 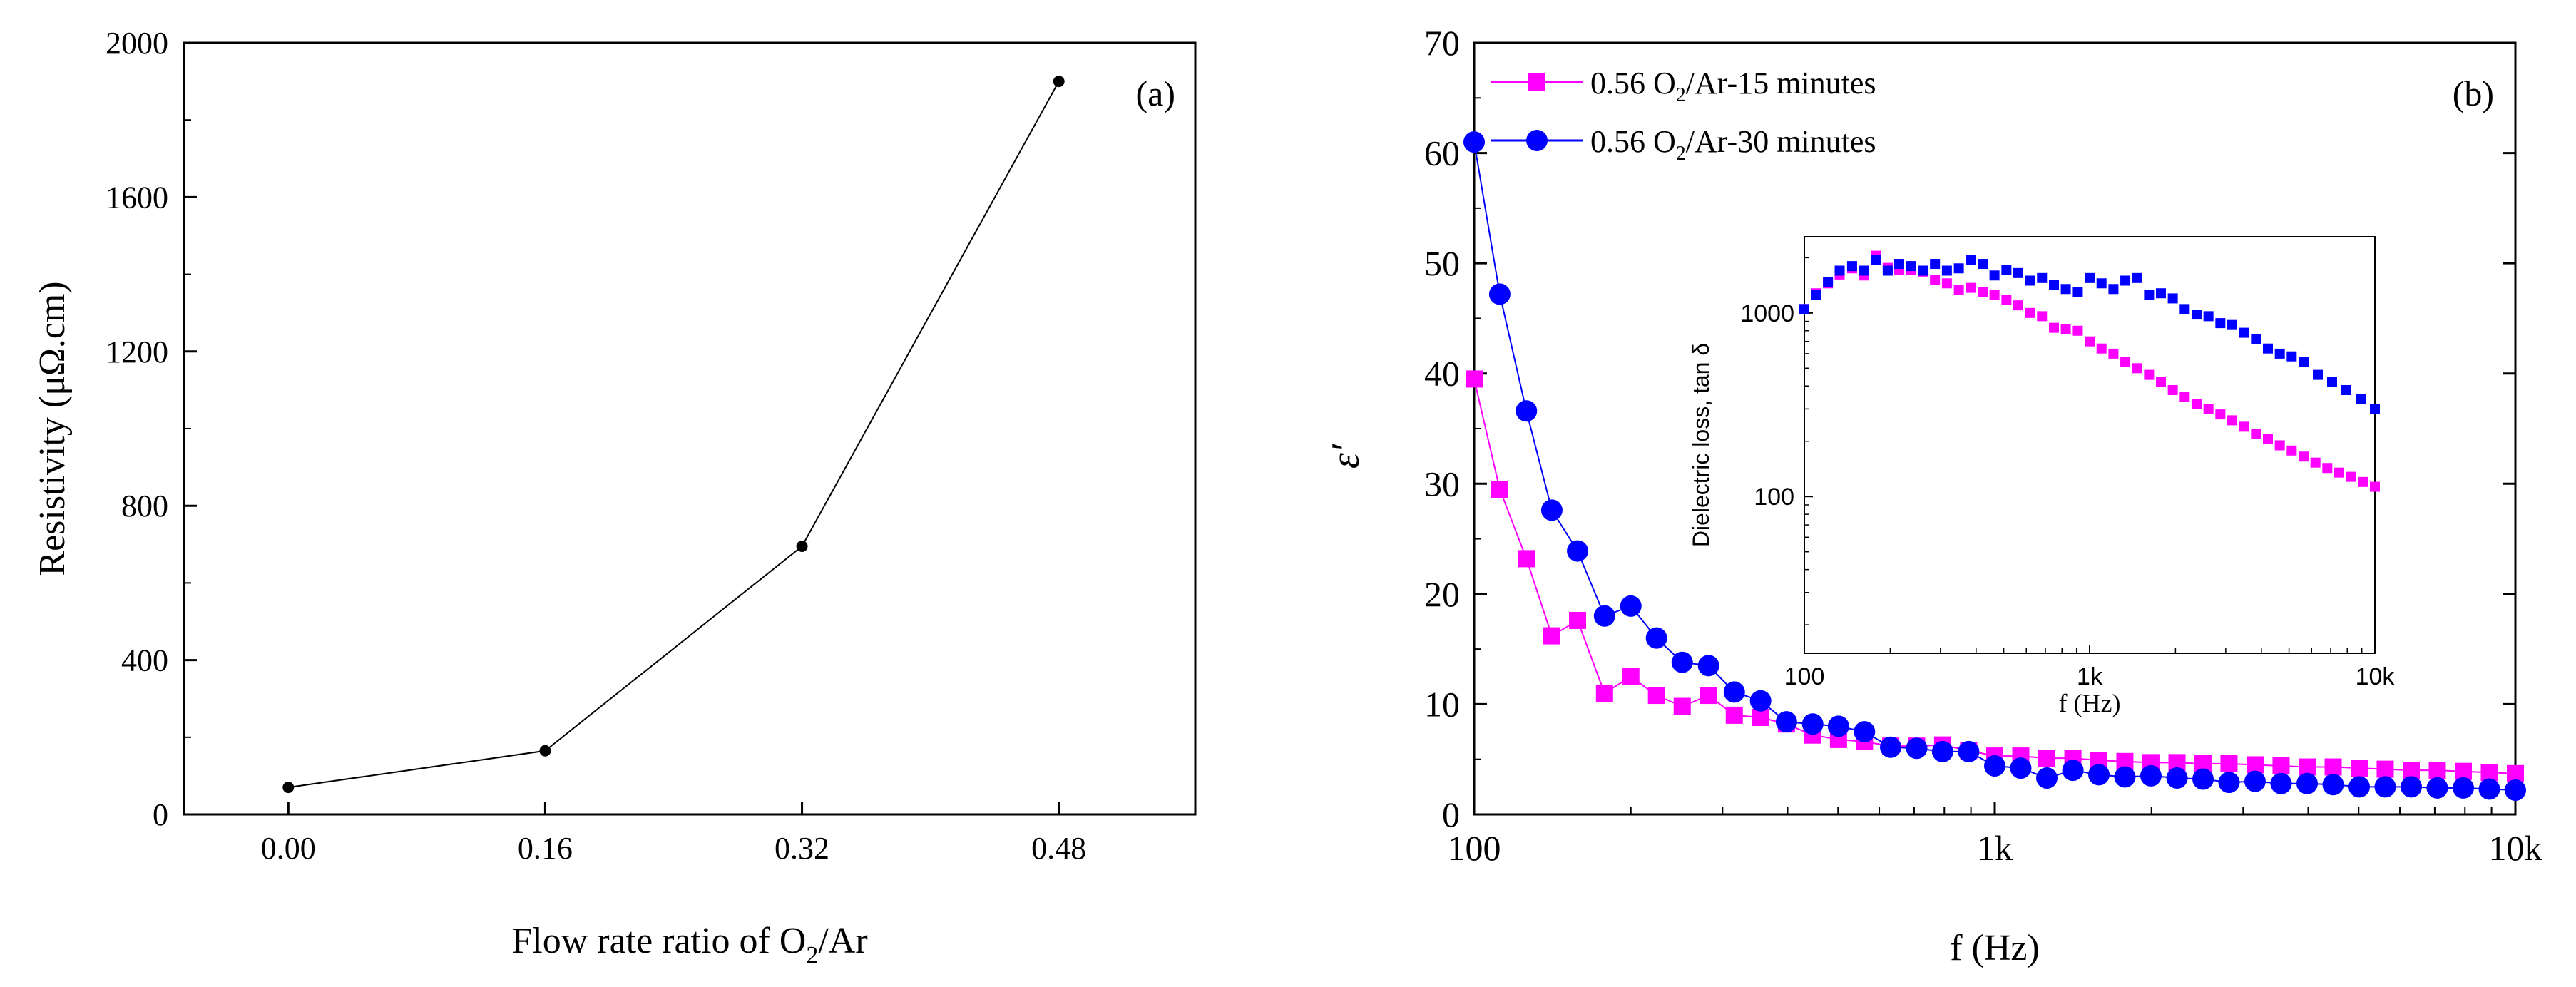 I want to click on inset-ticks: 100 1k 10k 100 1000, so click(x=2068, y=473).